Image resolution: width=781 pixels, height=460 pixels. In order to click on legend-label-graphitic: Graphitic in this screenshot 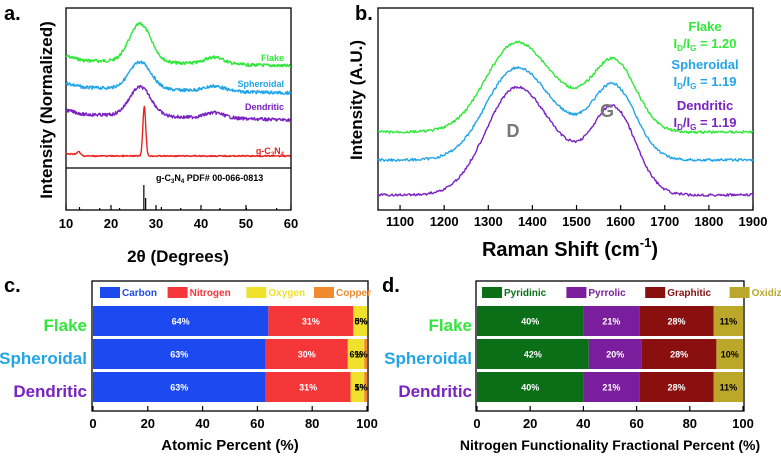, I will do `click(689, 293)`.